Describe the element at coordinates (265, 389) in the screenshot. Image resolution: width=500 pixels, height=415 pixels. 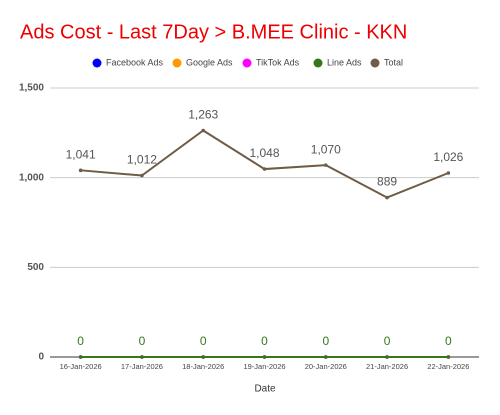
I see `x-axis-title: Date` at that location.